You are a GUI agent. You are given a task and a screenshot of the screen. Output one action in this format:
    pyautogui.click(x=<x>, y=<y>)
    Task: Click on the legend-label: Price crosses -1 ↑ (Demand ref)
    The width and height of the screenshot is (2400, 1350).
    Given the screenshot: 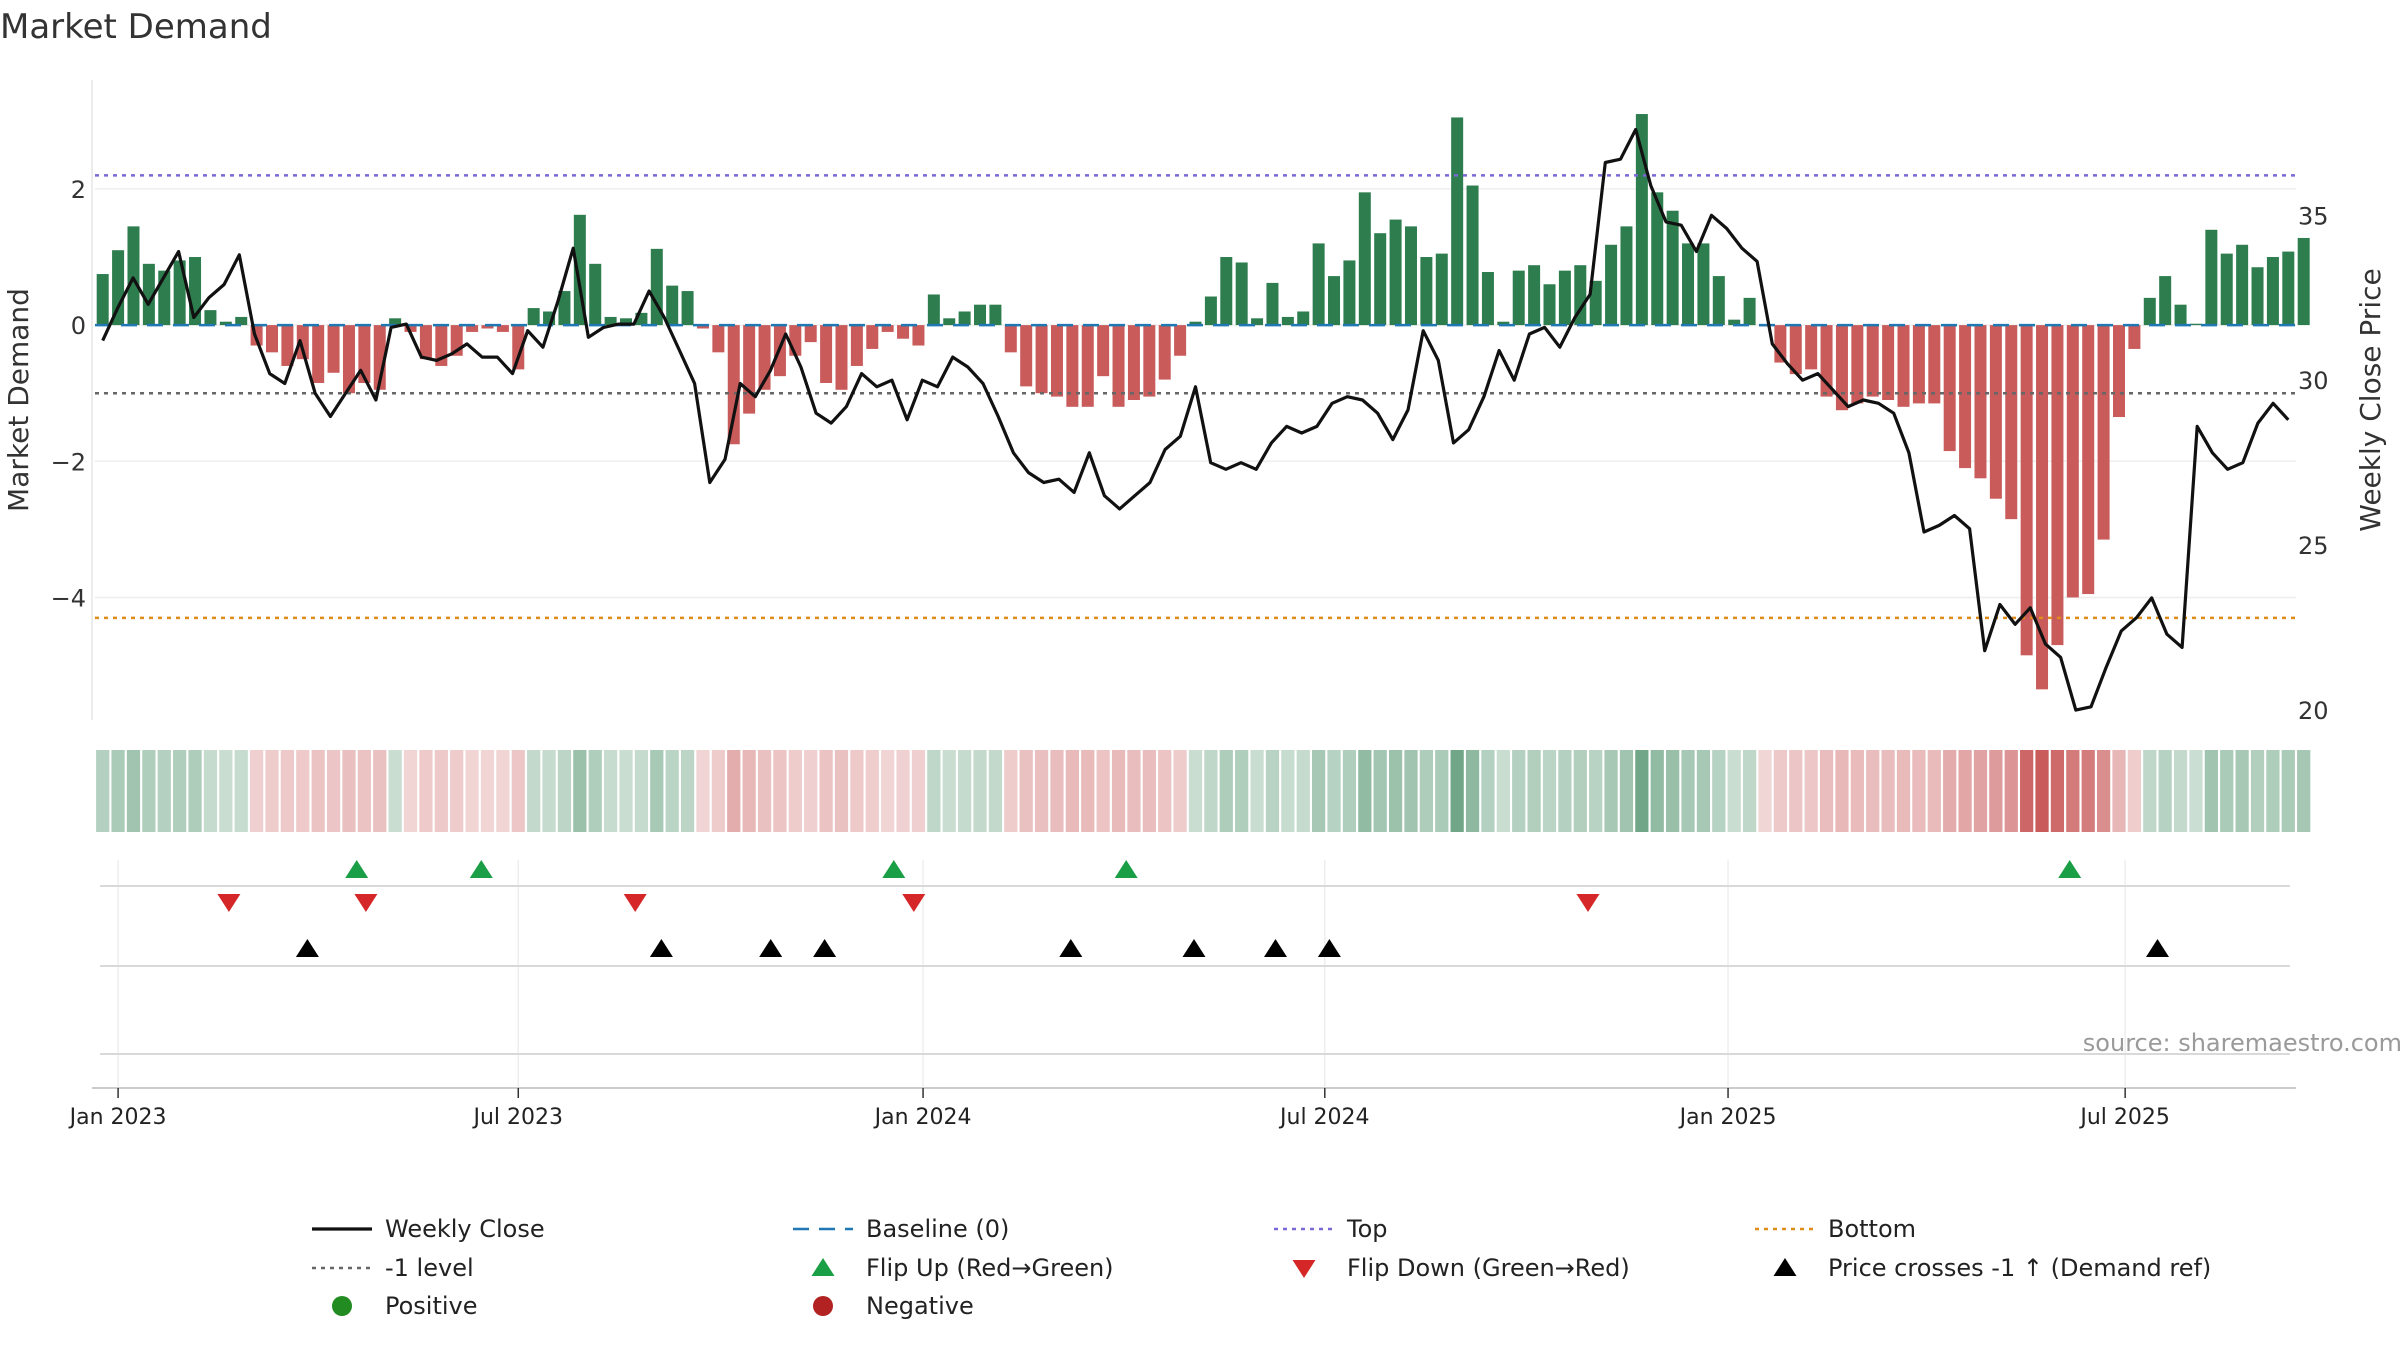 What is the action you would take?
    pyautogui.click(x=2019, y=1268)
    